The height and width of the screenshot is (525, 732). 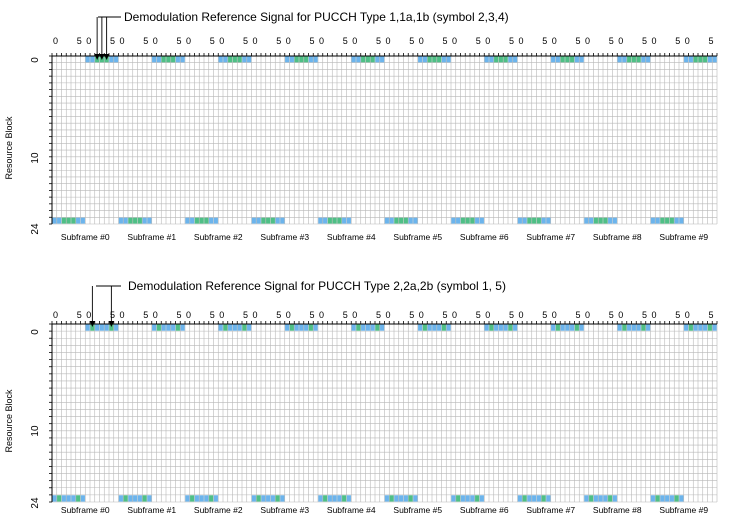 I want to click on subframe-label: Subframe #8, so click(x=617, y=237).